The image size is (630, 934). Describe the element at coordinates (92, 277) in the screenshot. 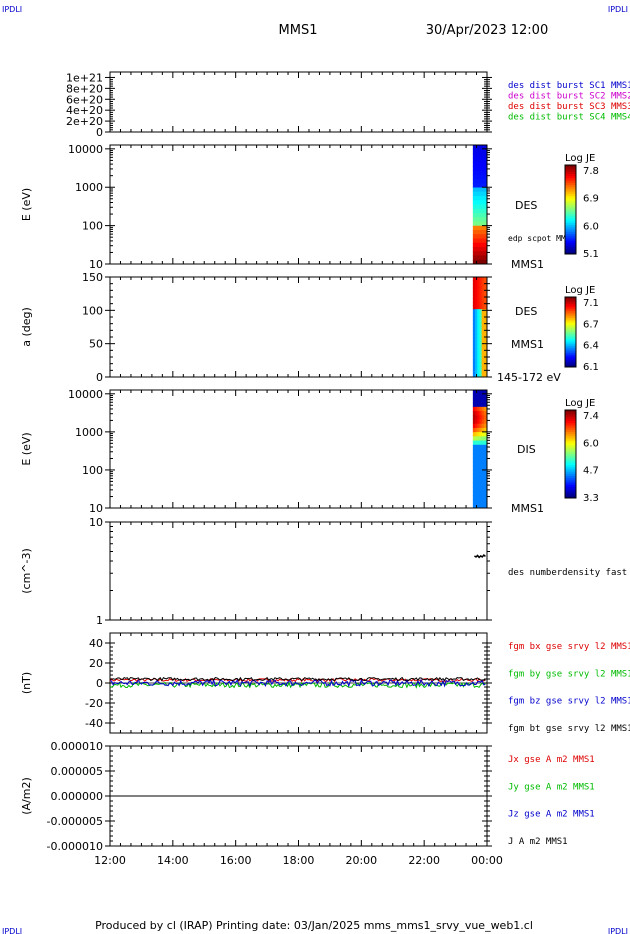

I see `panel3-ytick-label: 150` at that location.